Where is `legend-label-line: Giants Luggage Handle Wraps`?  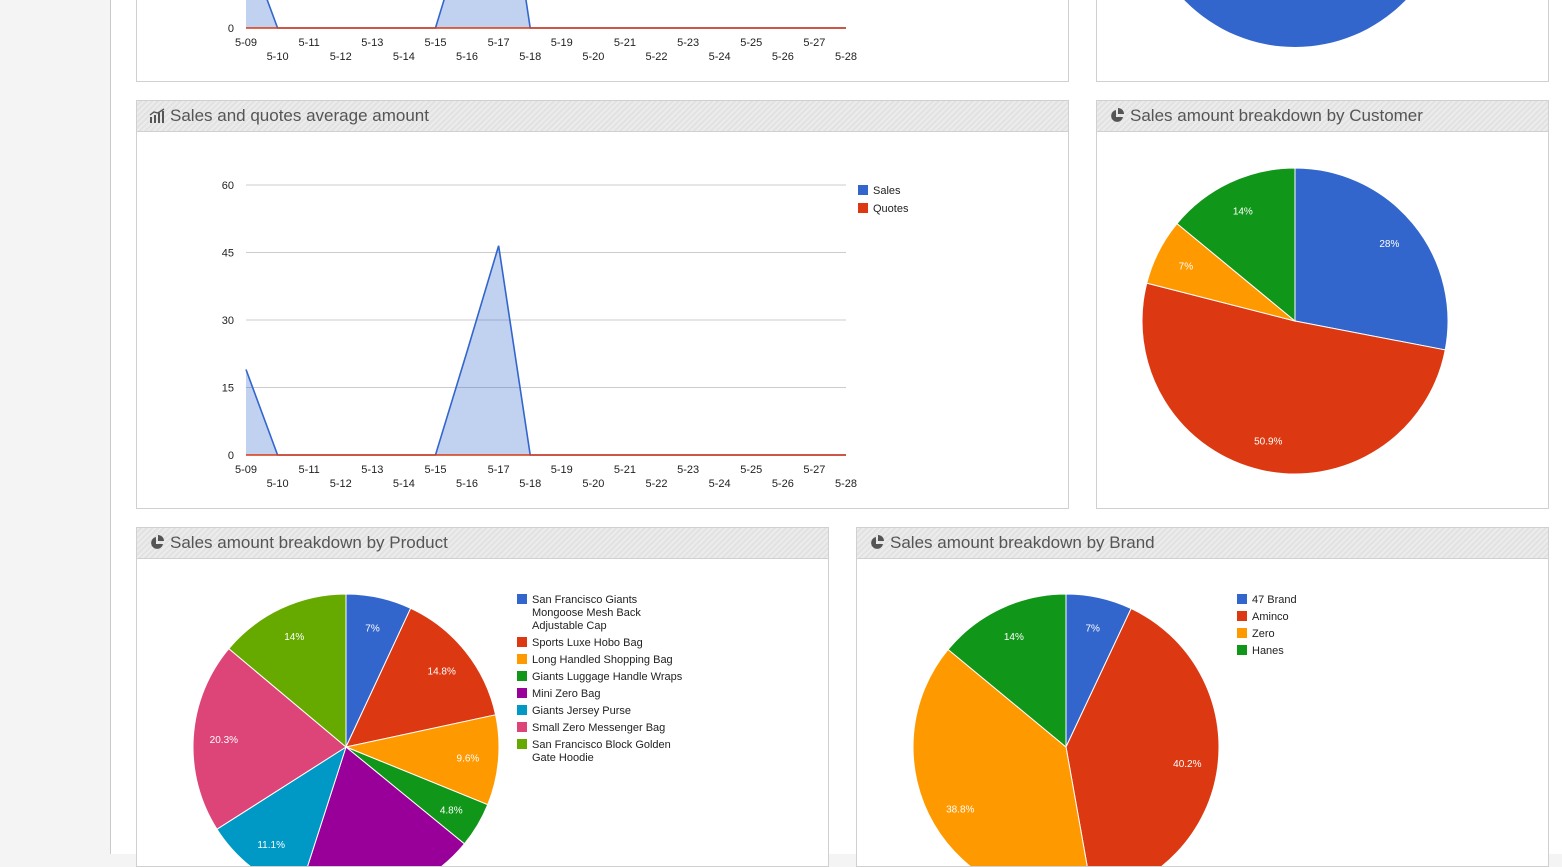
legend-label-line: Giants Luggage Handle Wraps is located at coordinates (607, 677).